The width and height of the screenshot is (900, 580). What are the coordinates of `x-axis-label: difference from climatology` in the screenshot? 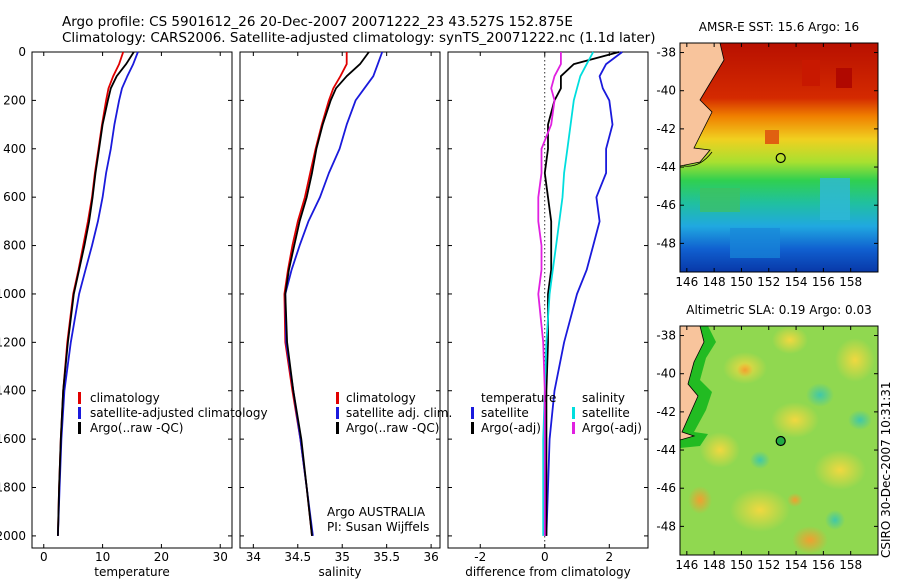 It's located at (548, 572).